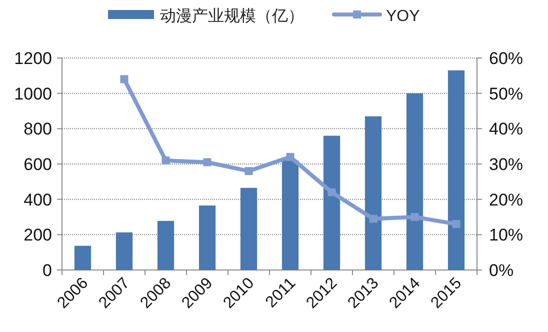 This screenshot has height=332, width=548. What do you see at coordinates (506, 94) in the screenshot?
I see `y2-tick-label: 50%` at bounding box center [506, 94].